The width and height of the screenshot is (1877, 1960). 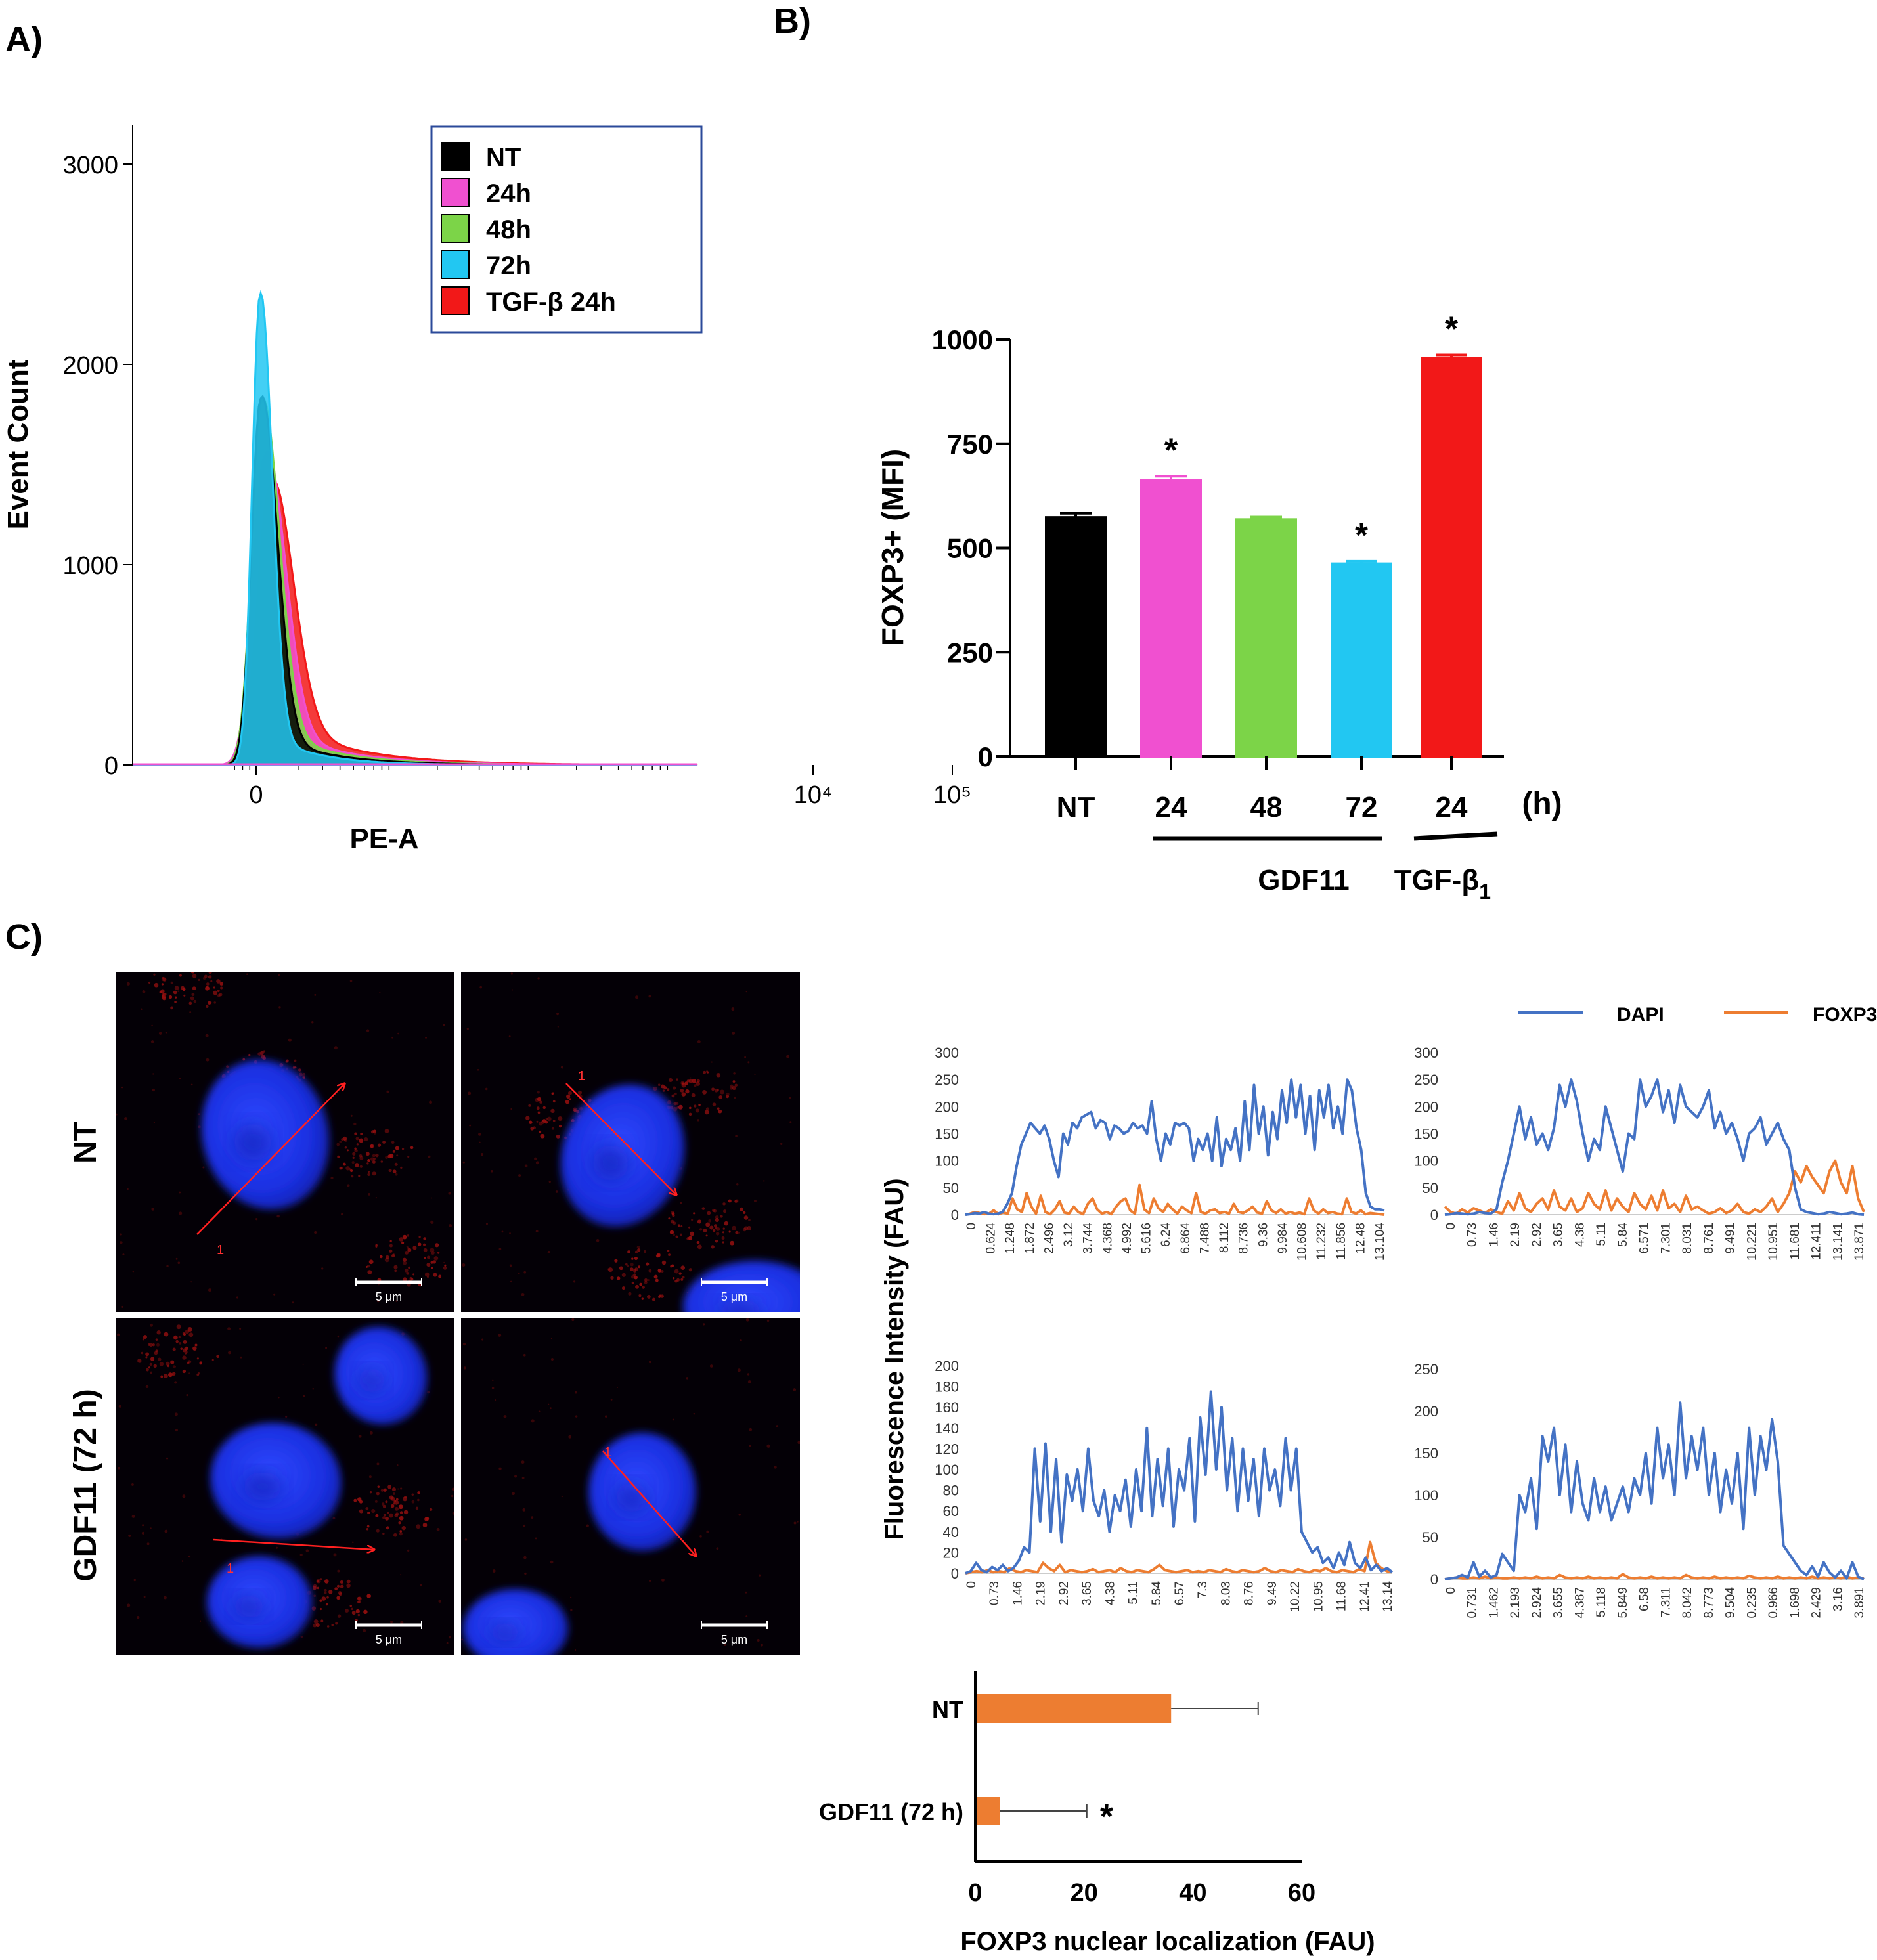 What do you see at coordinates (1601, 1235) in the screenshot?
I see `profile-x-tick-label: 5.11` at bounding box center [1601, 1235].